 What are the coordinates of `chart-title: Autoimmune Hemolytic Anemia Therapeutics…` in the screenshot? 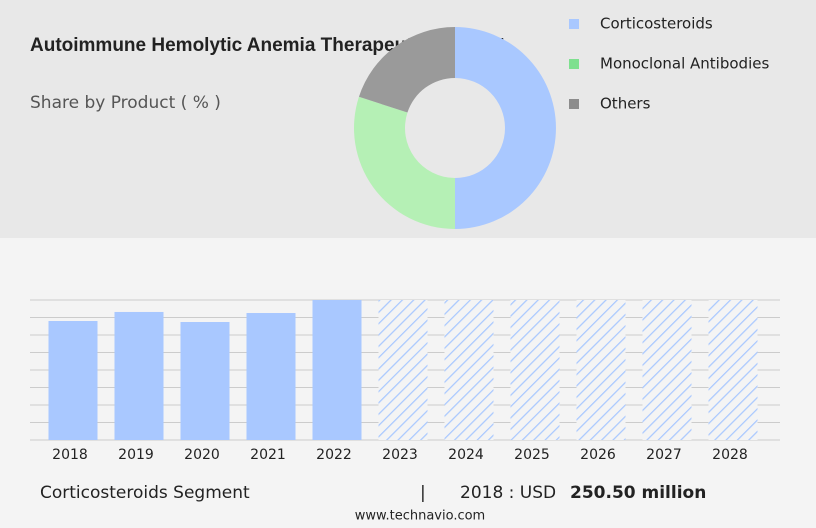 It's located at (268, 45).